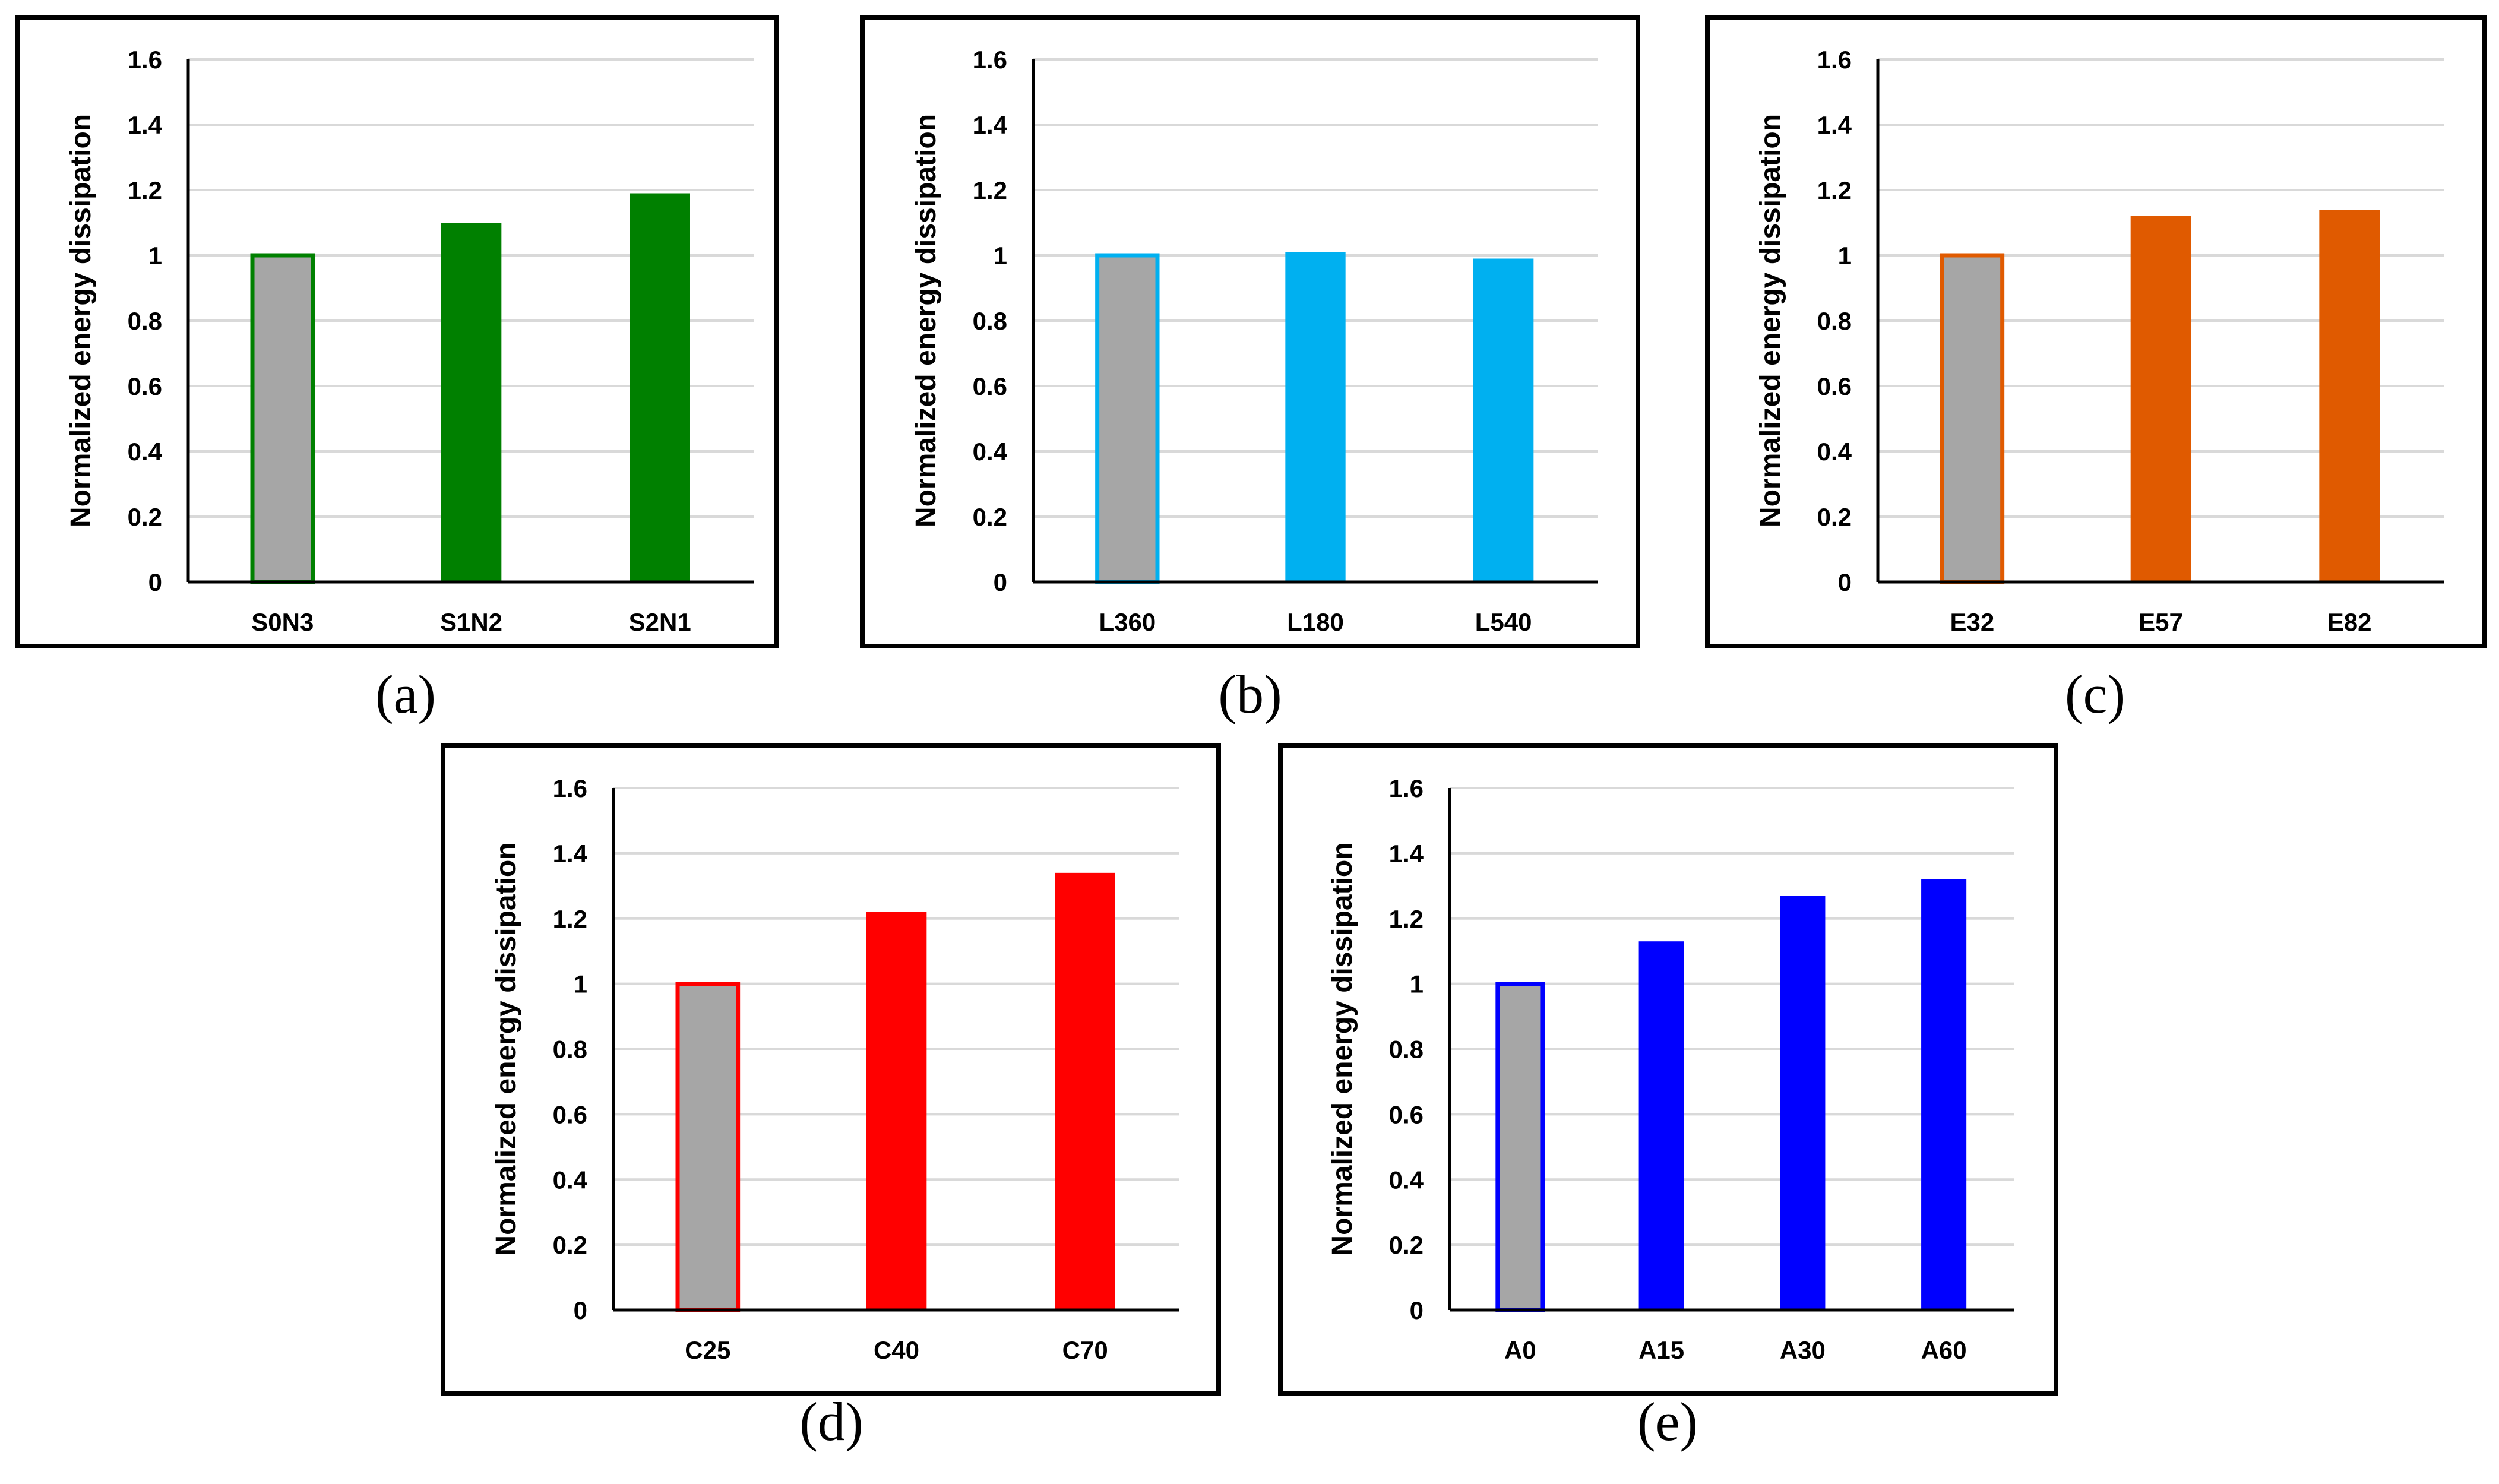 This screenshot has height=1484, width=2499. What do you see at coordinates (1972, 622) in the screenshot?
I see `x-tick-label: E32` at bounding box center [1972, 622].